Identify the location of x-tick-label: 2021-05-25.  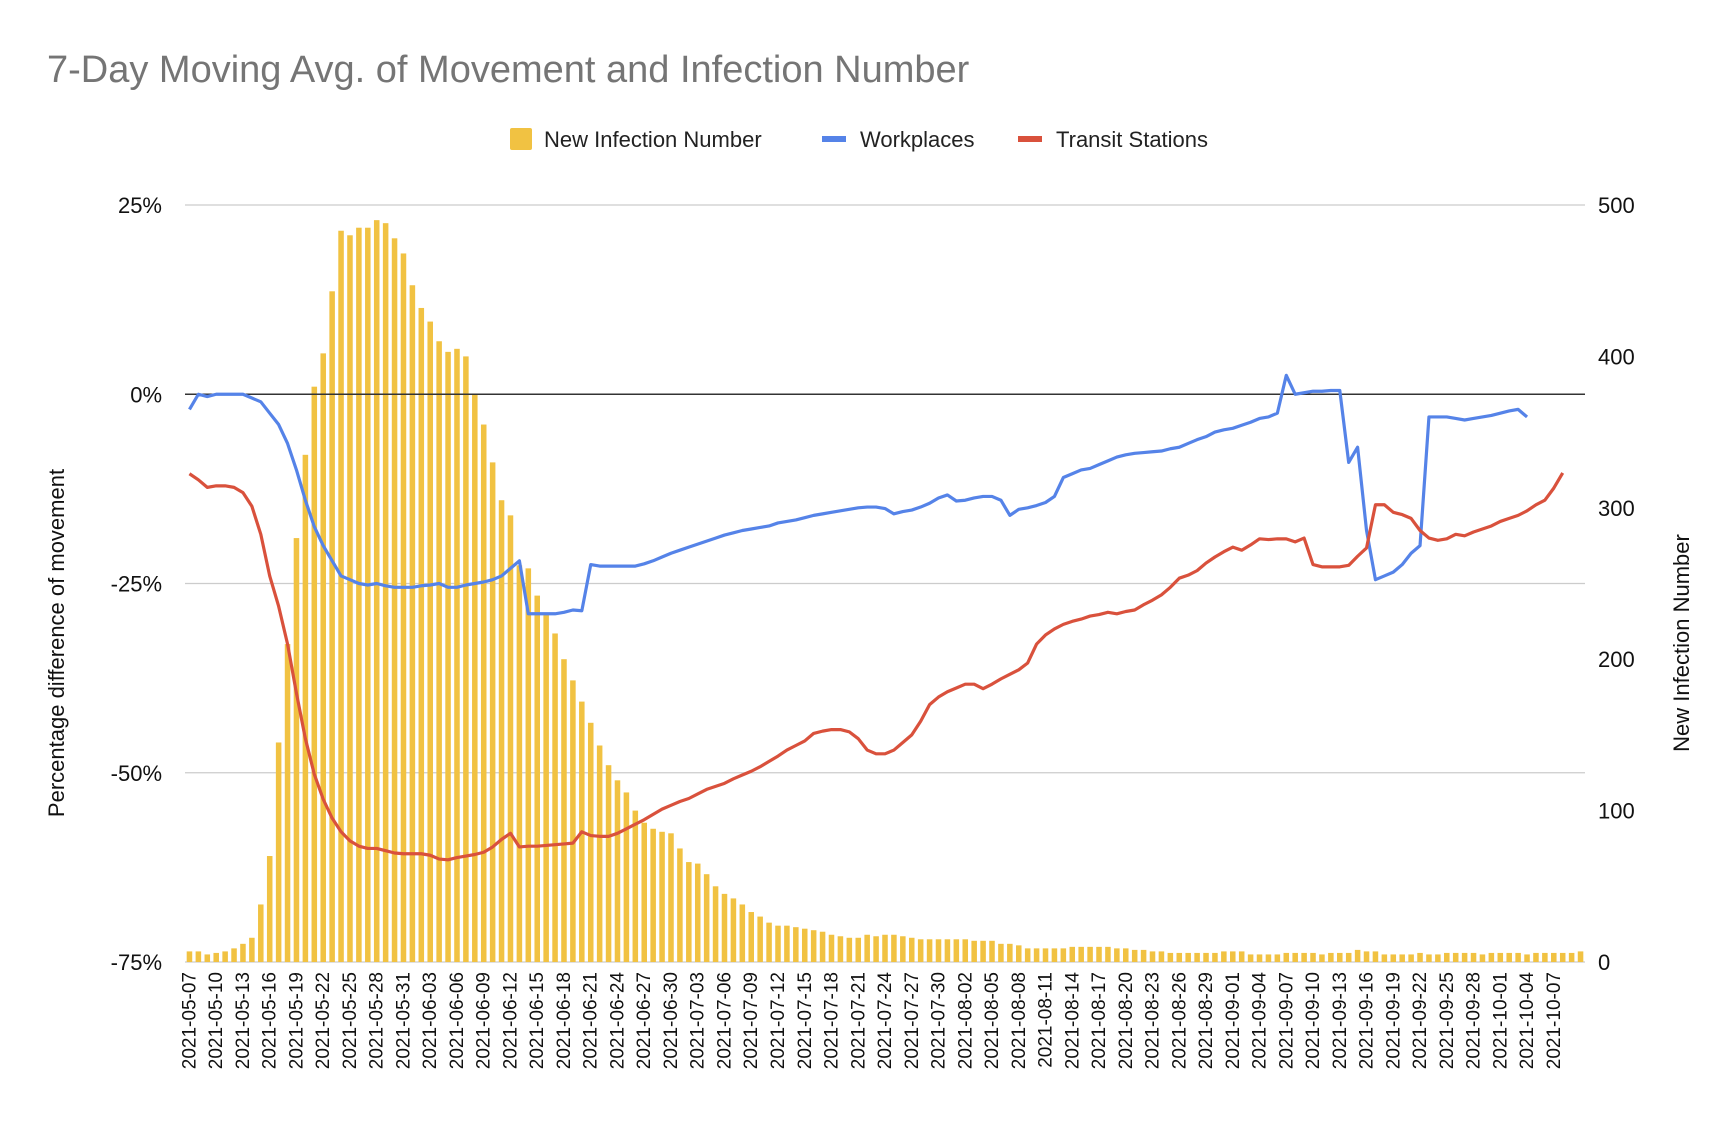
(350, 1020).